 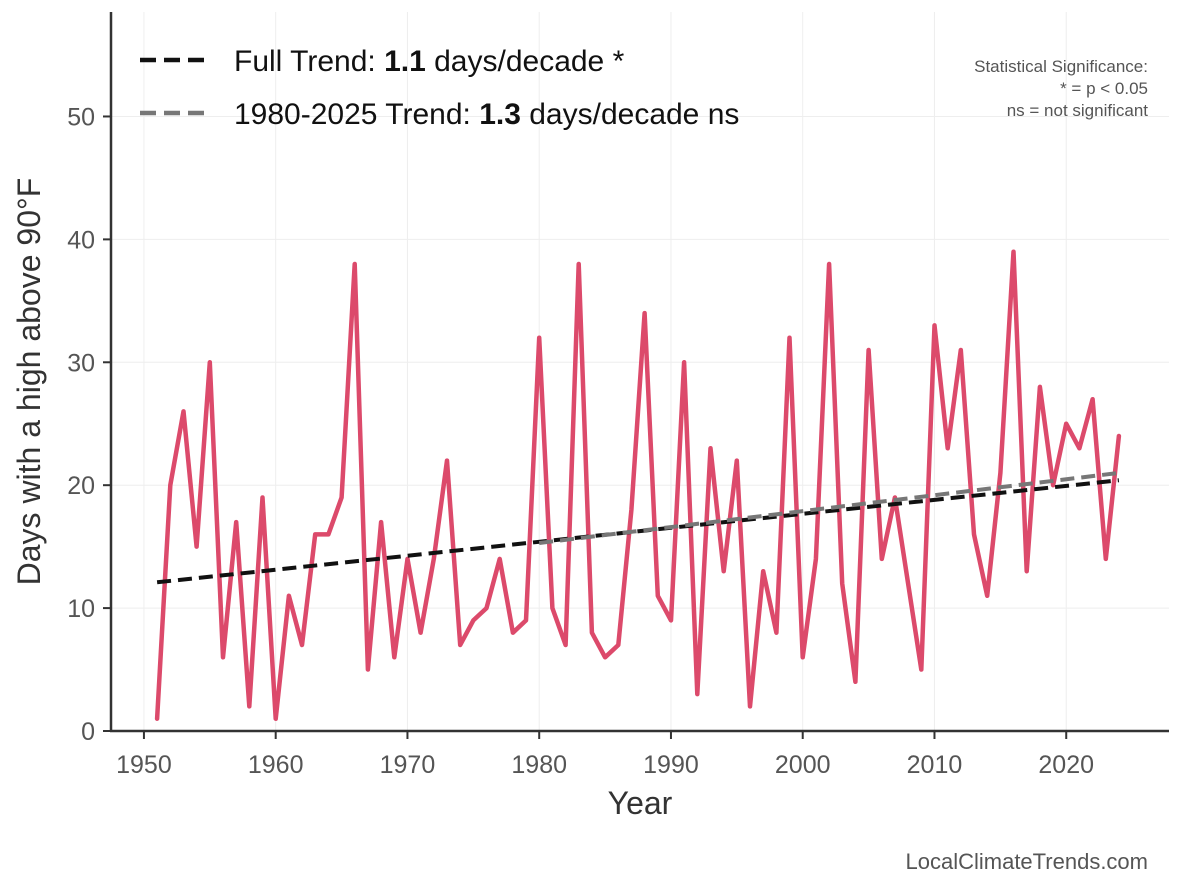 What do you see at coordinates (1104, 88) in the screenshot?
I see `significance-p-value: * = p < 0.05` at bounding box center [1104, 88].